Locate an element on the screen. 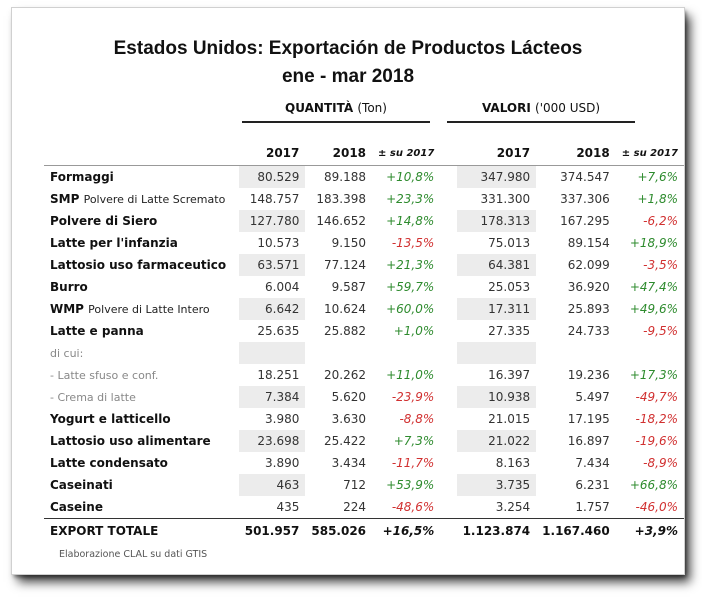 This screenshot has height=600, width=702. value-2018-header: 2018 is located at coordinates (576, 153).